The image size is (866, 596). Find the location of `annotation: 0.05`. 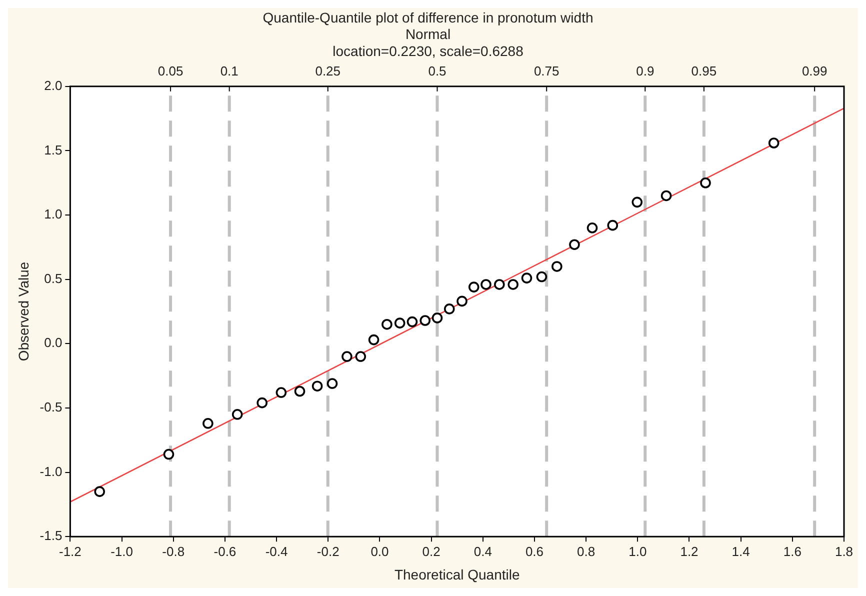

annotation: 0.05 is located at coordinates (171, 70).